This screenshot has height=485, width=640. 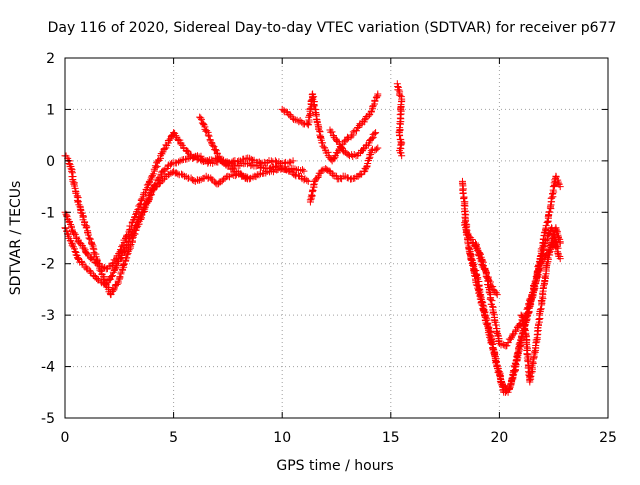 What do you see at coordinates (173, 438) in the screenshot?
I see `x-tick-label: 5` at bounding box center [173, 438].